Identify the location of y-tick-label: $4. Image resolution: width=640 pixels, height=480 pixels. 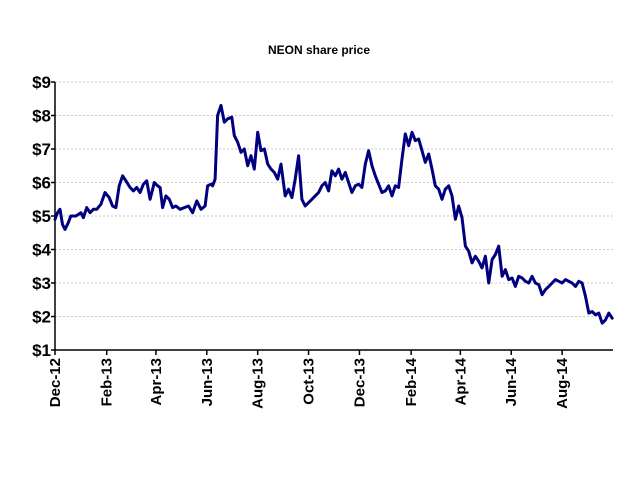
(41, 250).